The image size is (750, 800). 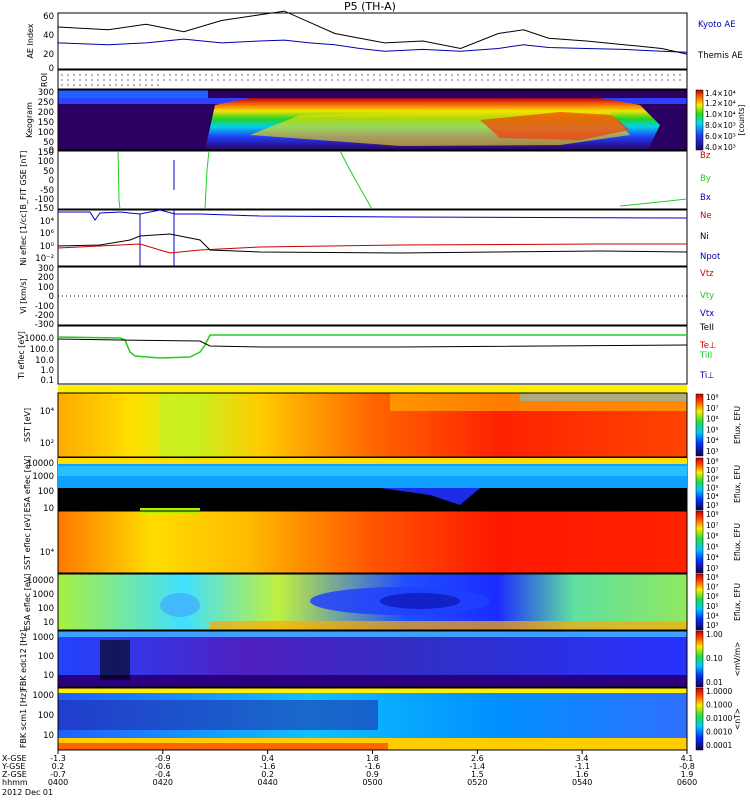 What do you see at coordinates (13, 766) in the screenshot?
I see `x-row-label: Y-GSE` at bounding box center [13, 766].